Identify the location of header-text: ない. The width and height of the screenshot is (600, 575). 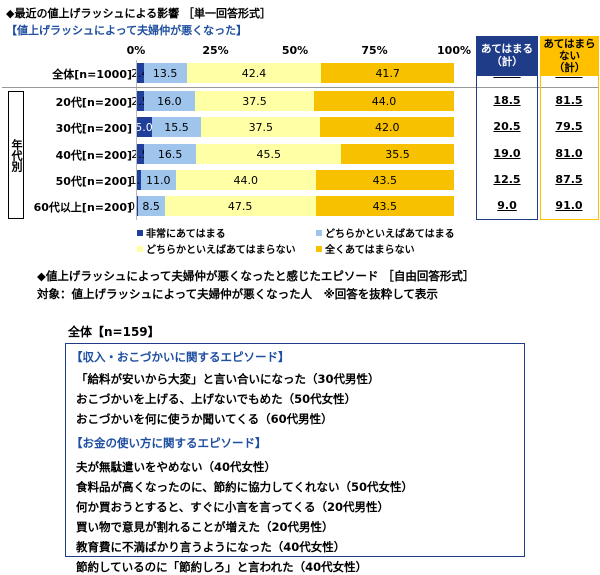
(569, 56).